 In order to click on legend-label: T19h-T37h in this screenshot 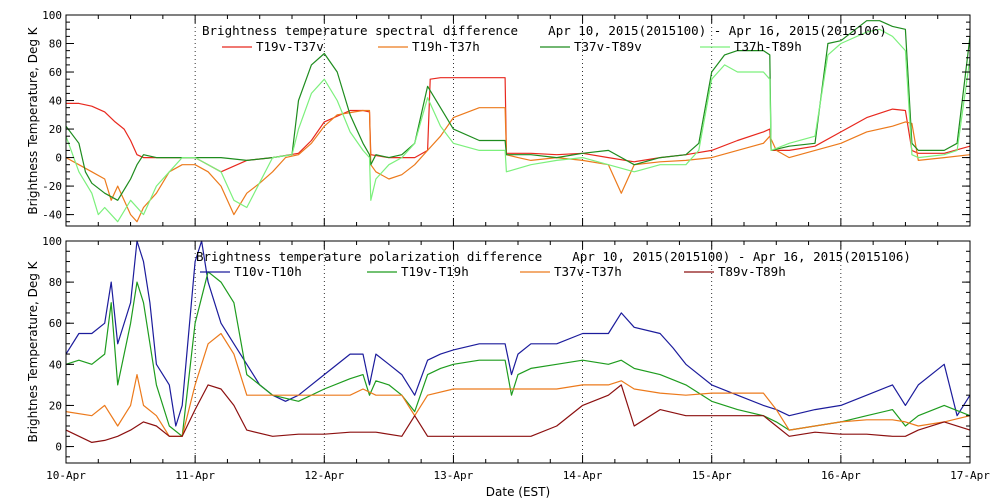, I will do `click(446, 46)`.